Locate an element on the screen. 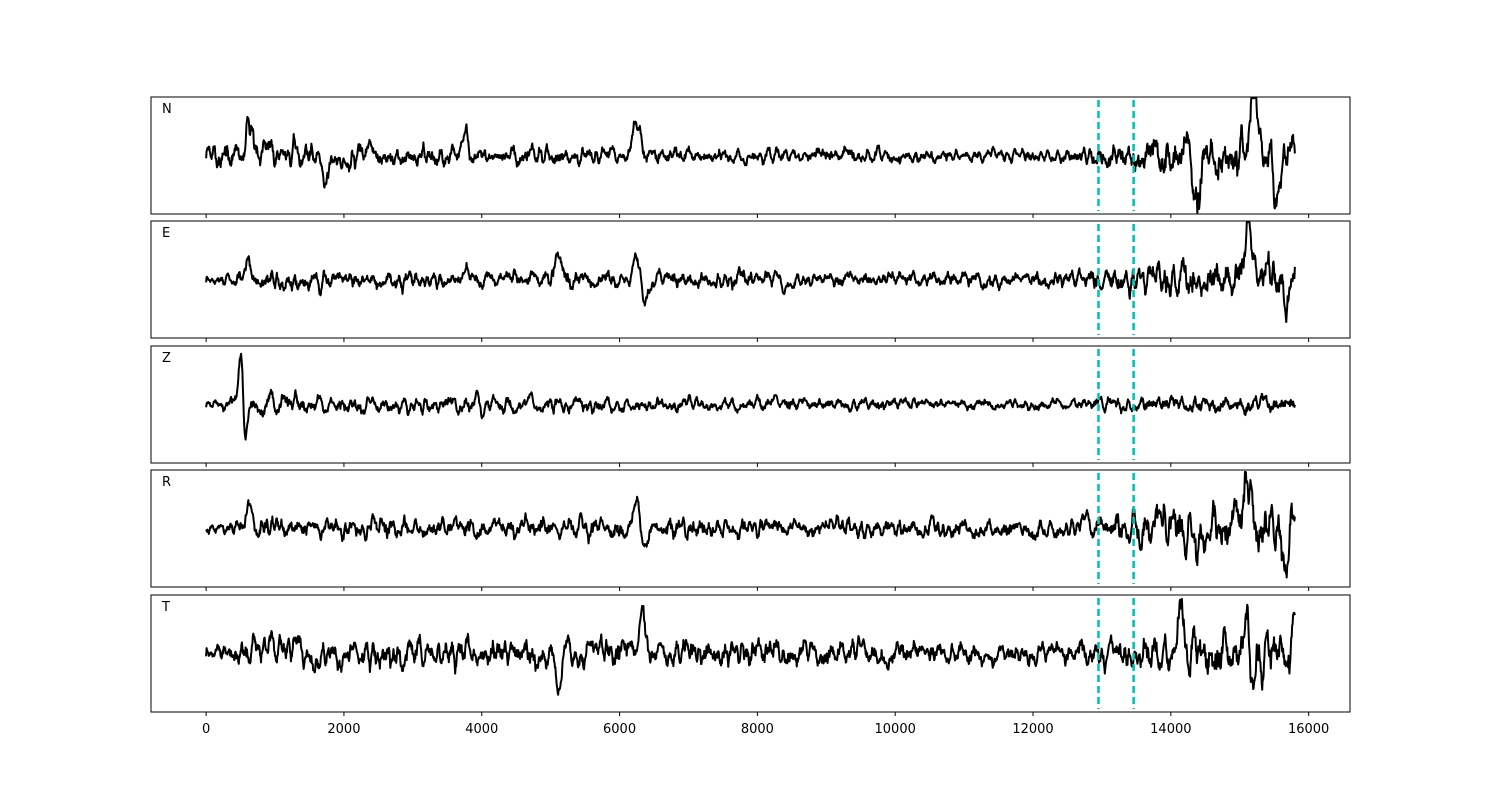 This screenshot has height=800, width=1500. waveform-series-r is located at coordinates (750, 524).